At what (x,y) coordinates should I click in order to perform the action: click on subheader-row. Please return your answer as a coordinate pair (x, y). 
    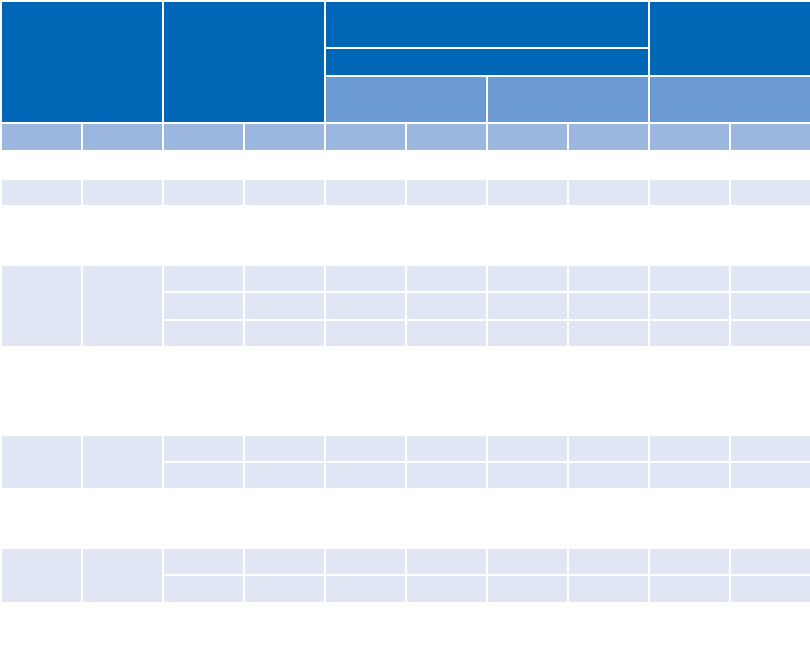
    Looking at the image, I should click on (405, 137).